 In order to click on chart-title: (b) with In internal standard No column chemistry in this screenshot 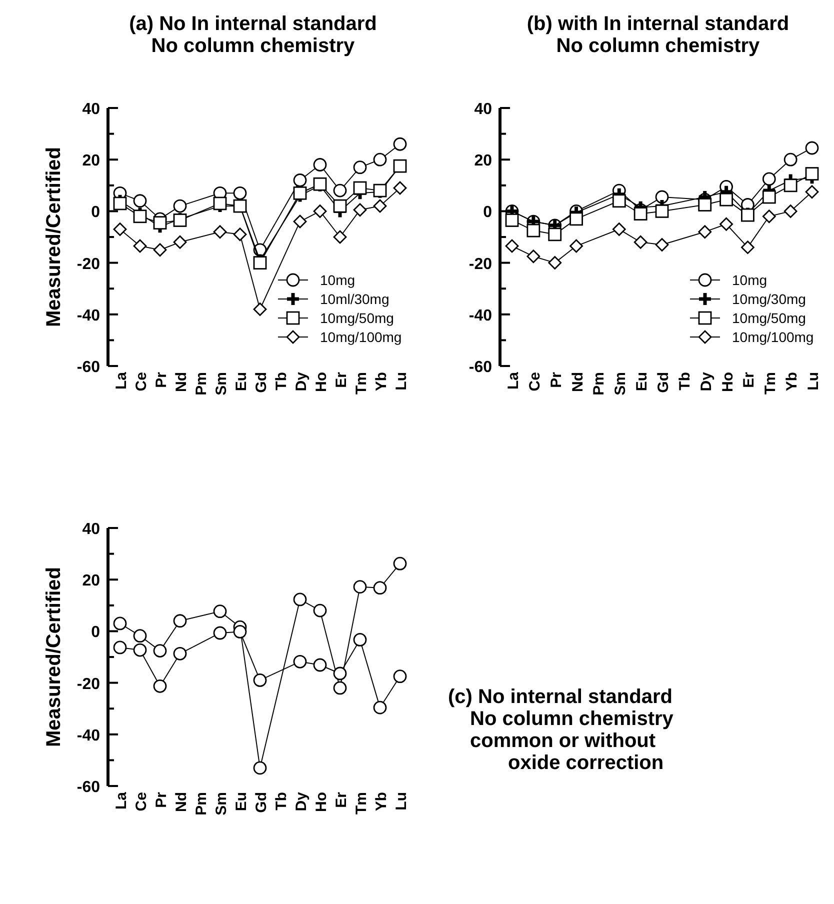, I will do `click(658, 35)`.